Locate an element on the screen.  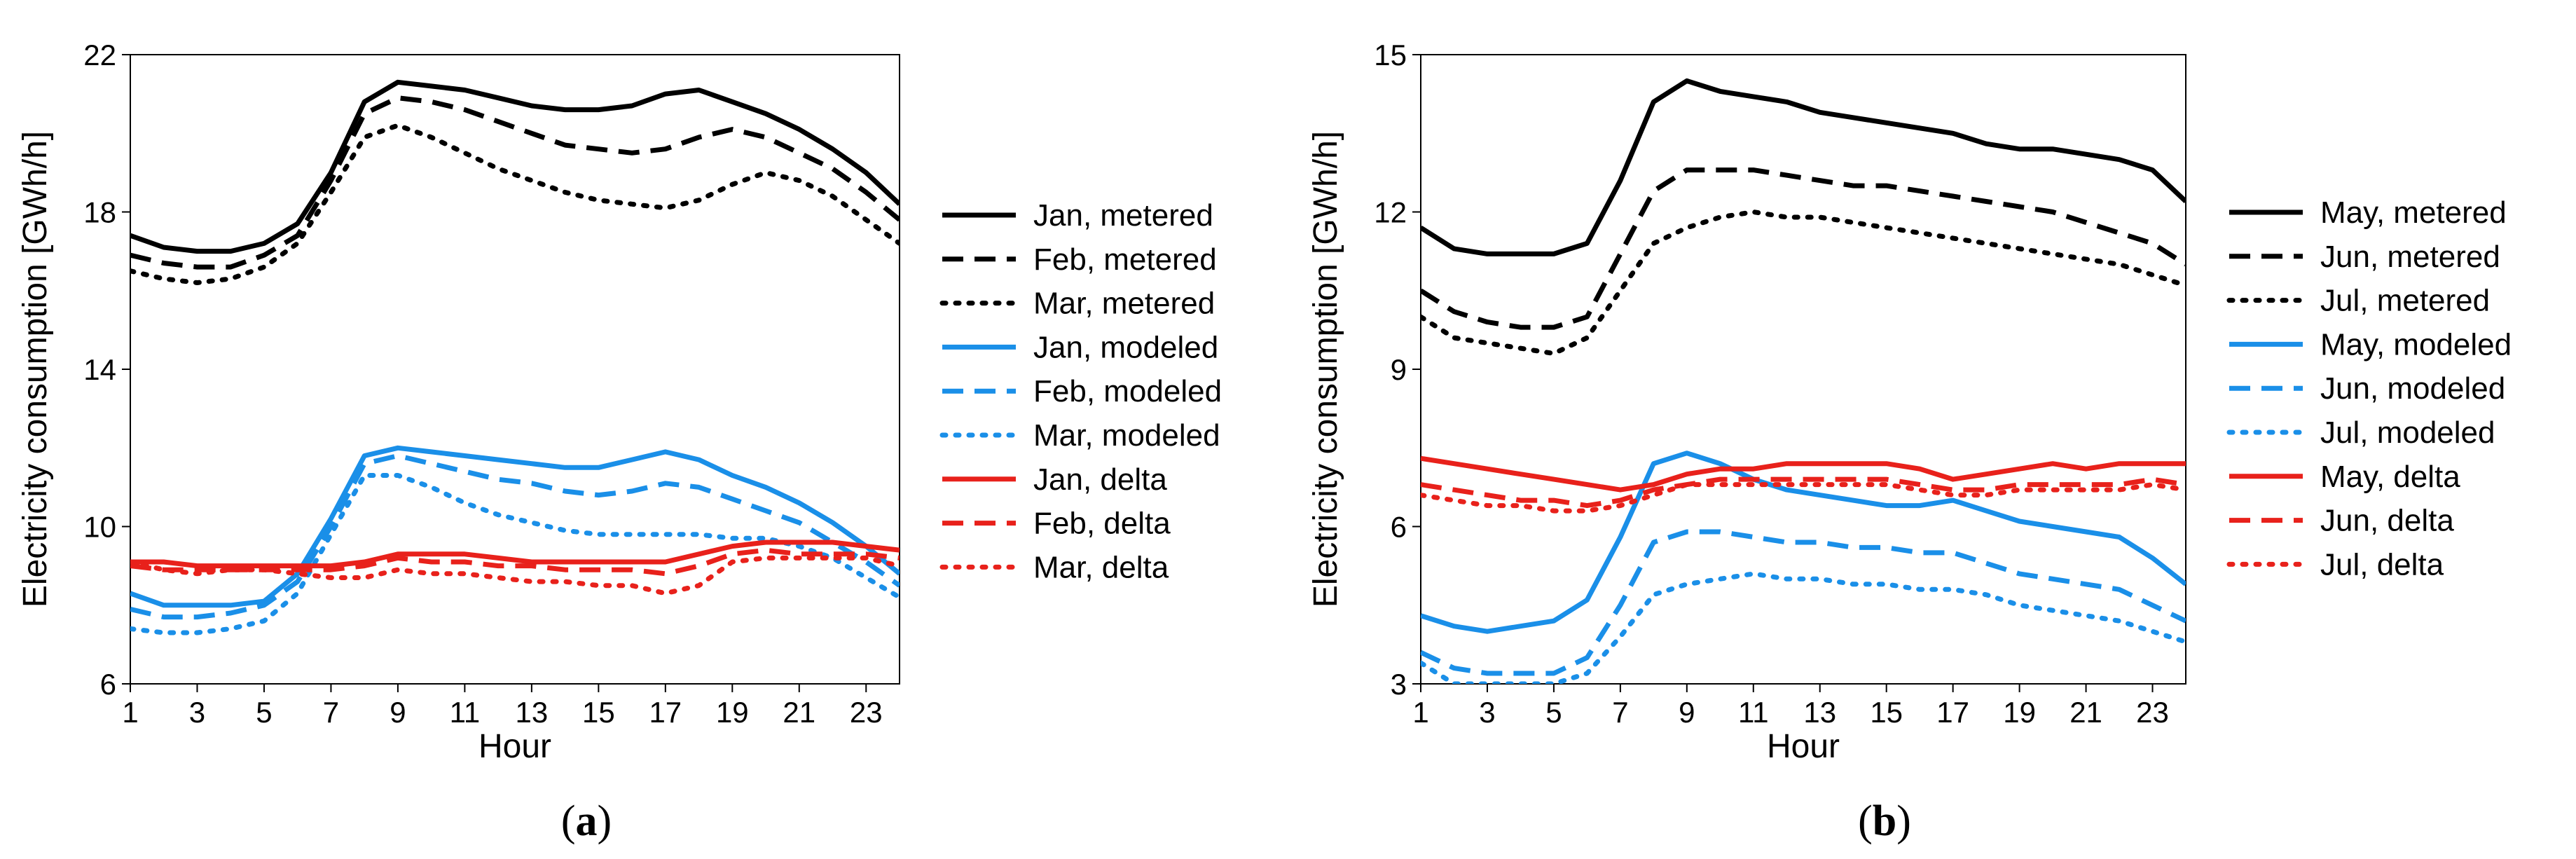
legend-label: Jan, delta is located at coordinates (1100, 480).